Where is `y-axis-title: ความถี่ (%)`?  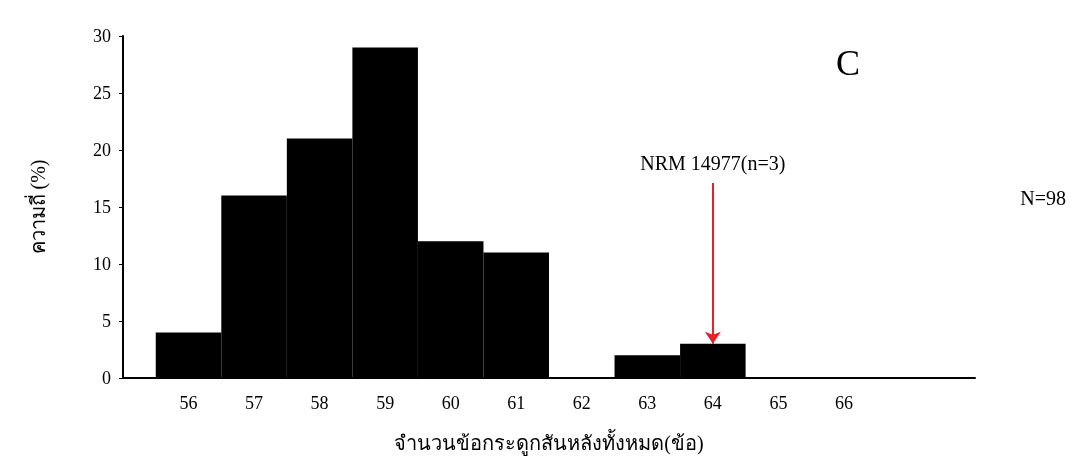 y-axis-title: ความถี่ (%) is located at coordinates (37, 207).